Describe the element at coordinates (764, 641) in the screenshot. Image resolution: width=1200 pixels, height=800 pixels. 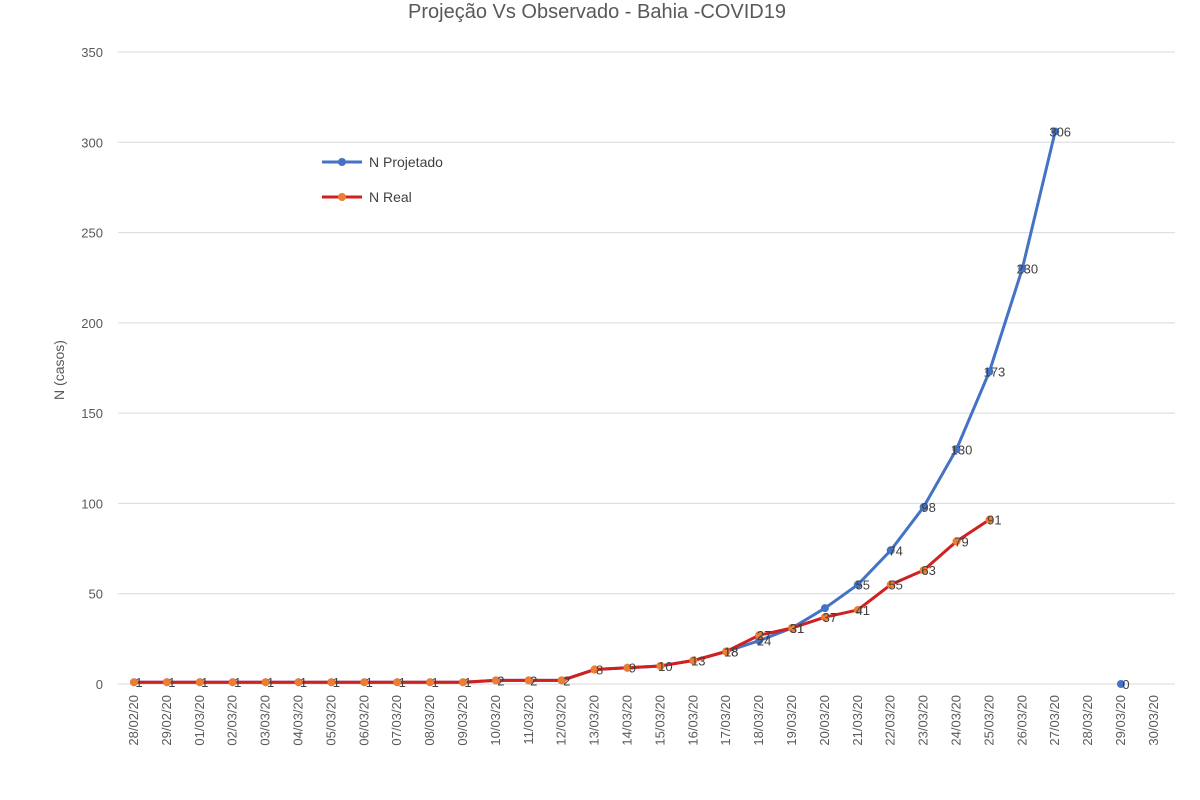
I see `data-label: 24` at that location.